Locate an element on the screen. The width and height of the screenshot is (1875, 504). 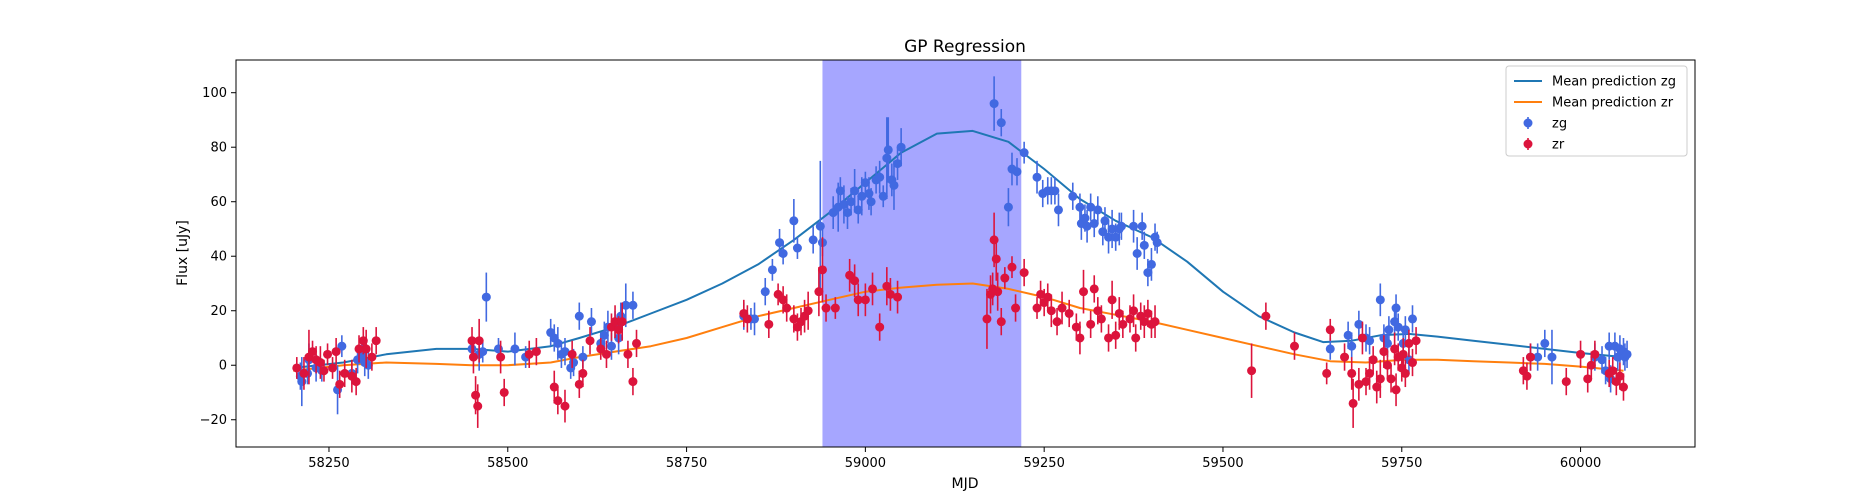
legend-item: zr is located at coordinates (1544, 145).